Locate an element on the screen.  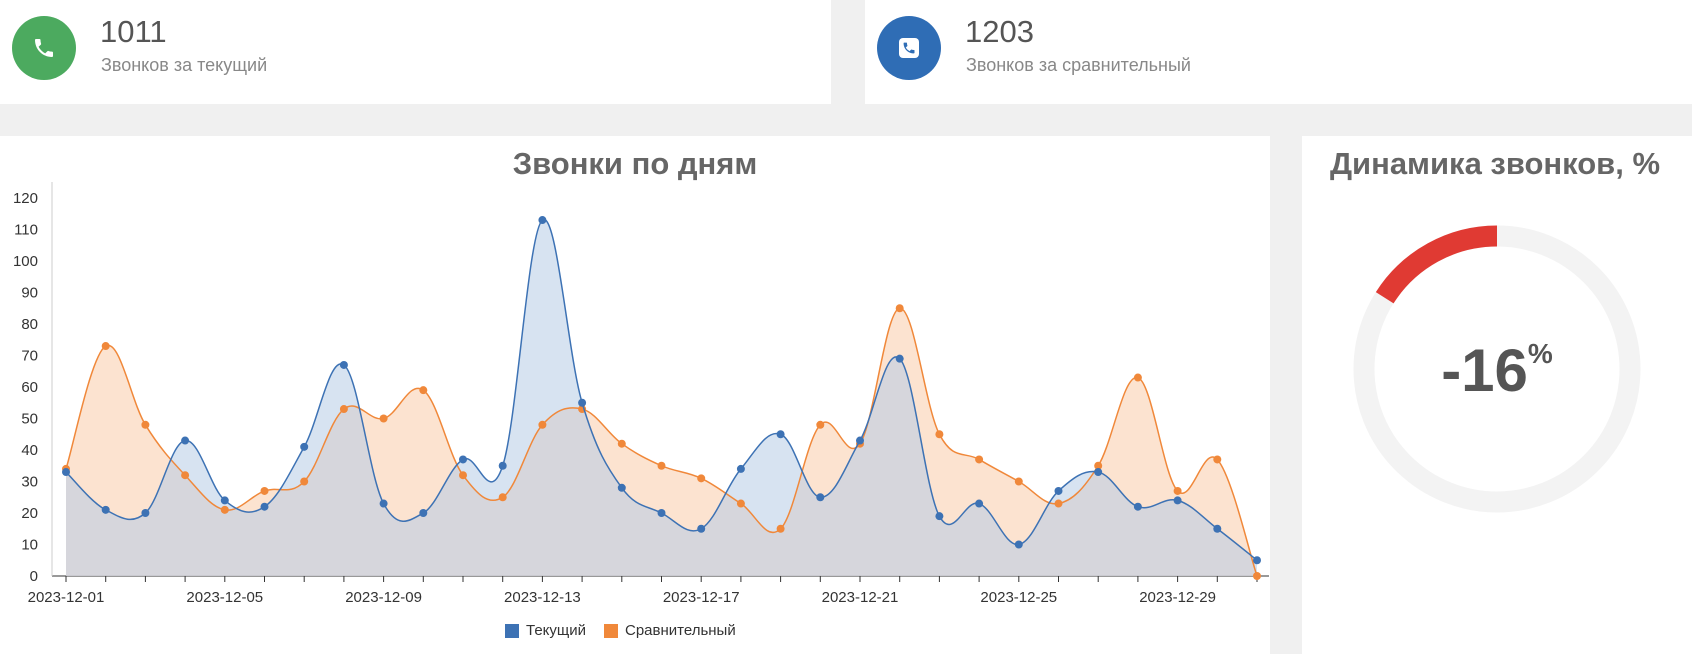
y-tick-label: 70 is located at coordinates (29, 356).